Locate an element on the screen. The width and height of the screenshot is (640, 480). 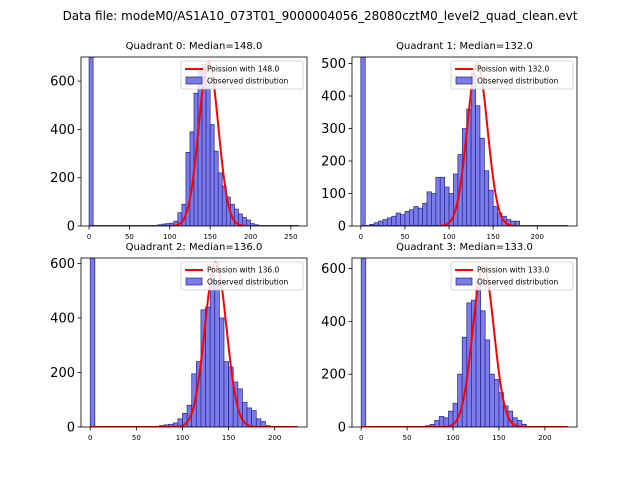
legend-line-label: Poission with 148.0 is located at coordinates (243, 69).